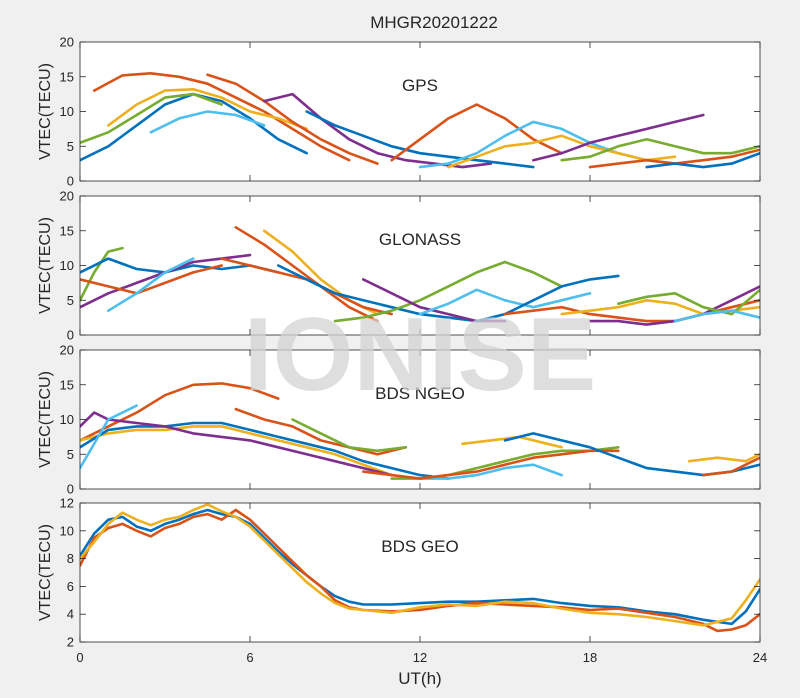 The height and width of the screenshot is (698, 800). I want to click on panel-annotation: GPS, so click(420, 85).